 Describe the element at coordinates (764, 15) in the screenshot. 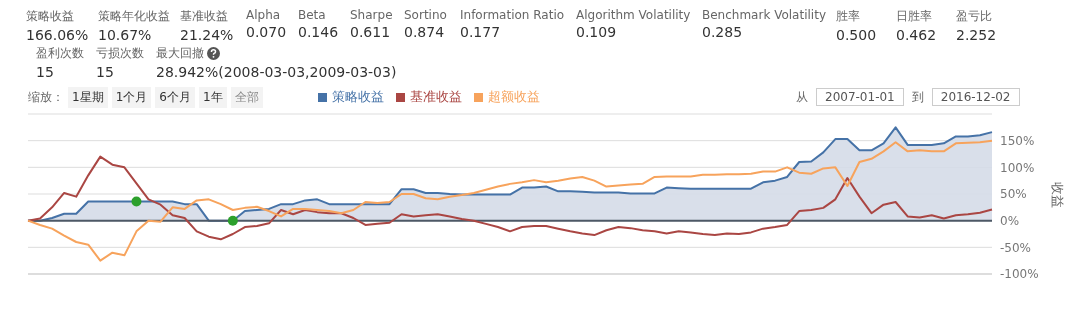

I see `category-label: Benchmark Volatility` at that location.